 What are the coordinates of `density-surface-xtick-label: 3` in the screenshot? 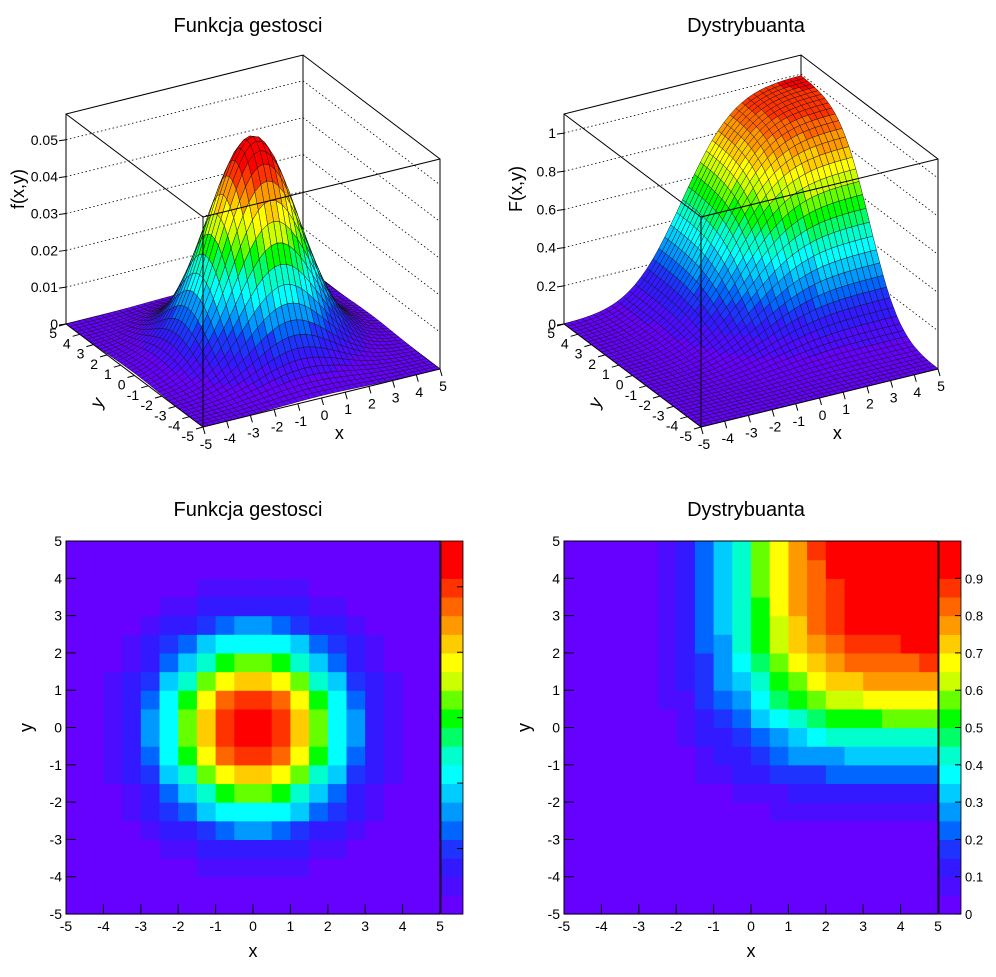 It's located at (396, 398).